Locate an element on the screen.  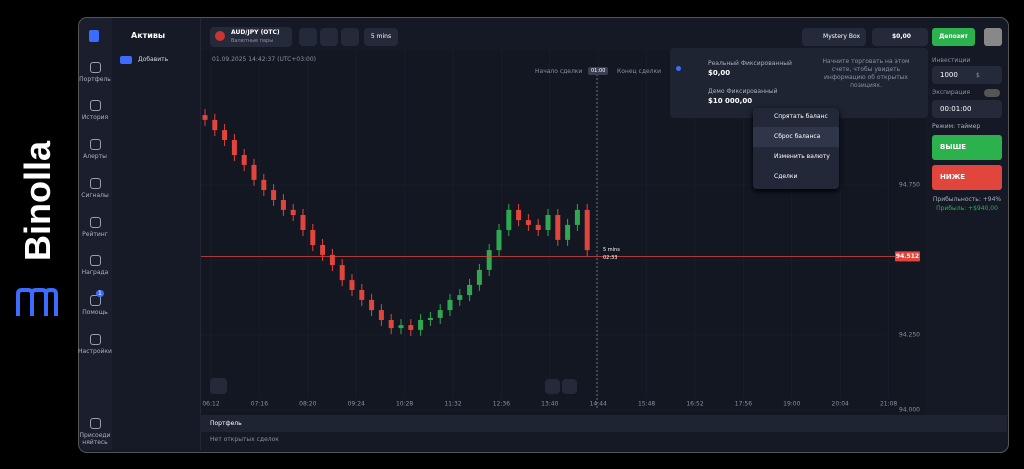
y-tick-label: 94.250 is located at coordinates (909, 335).